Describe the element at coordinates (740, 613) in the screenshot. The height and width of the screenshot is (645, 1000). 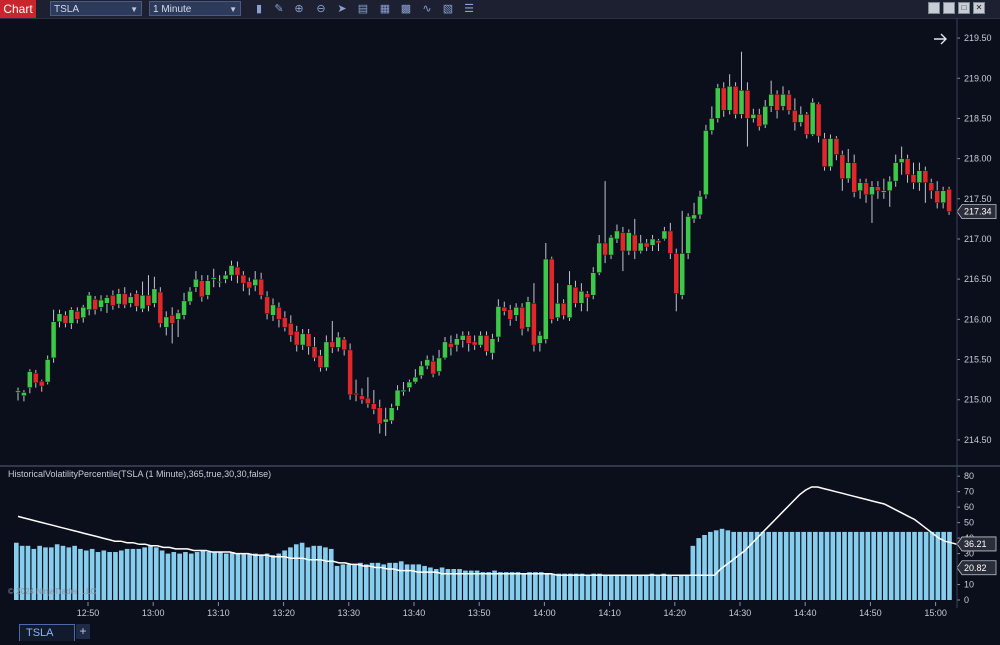
I see `time-tick-label: 14:30` at that location.